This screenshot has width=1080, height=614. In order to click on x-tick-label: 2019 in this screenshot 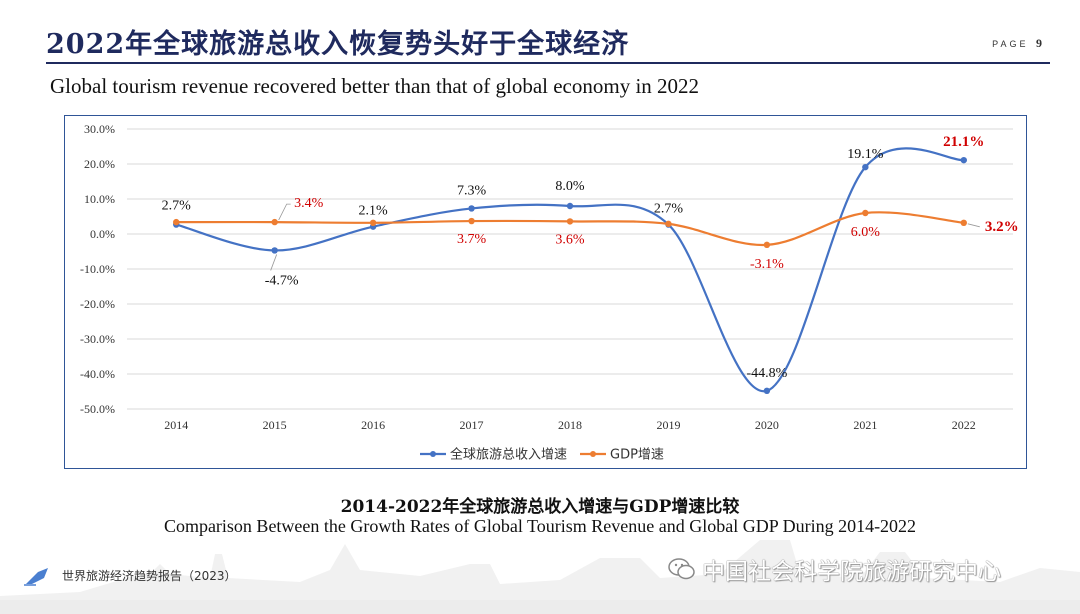, I will do `click(668, 425)`.